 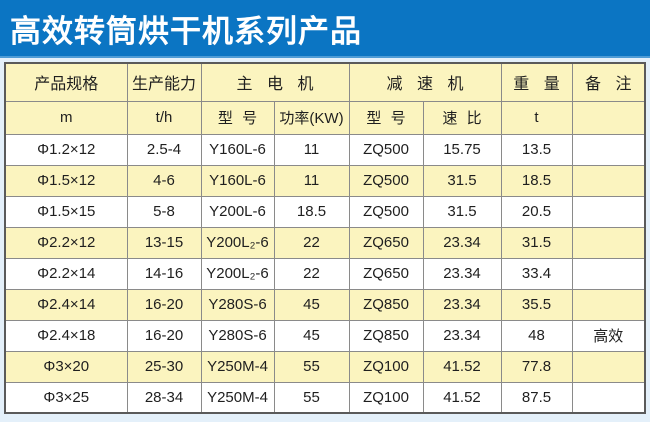 I want to click on col-header-main-motor: 主 电 机, so click(x=275, y=82).